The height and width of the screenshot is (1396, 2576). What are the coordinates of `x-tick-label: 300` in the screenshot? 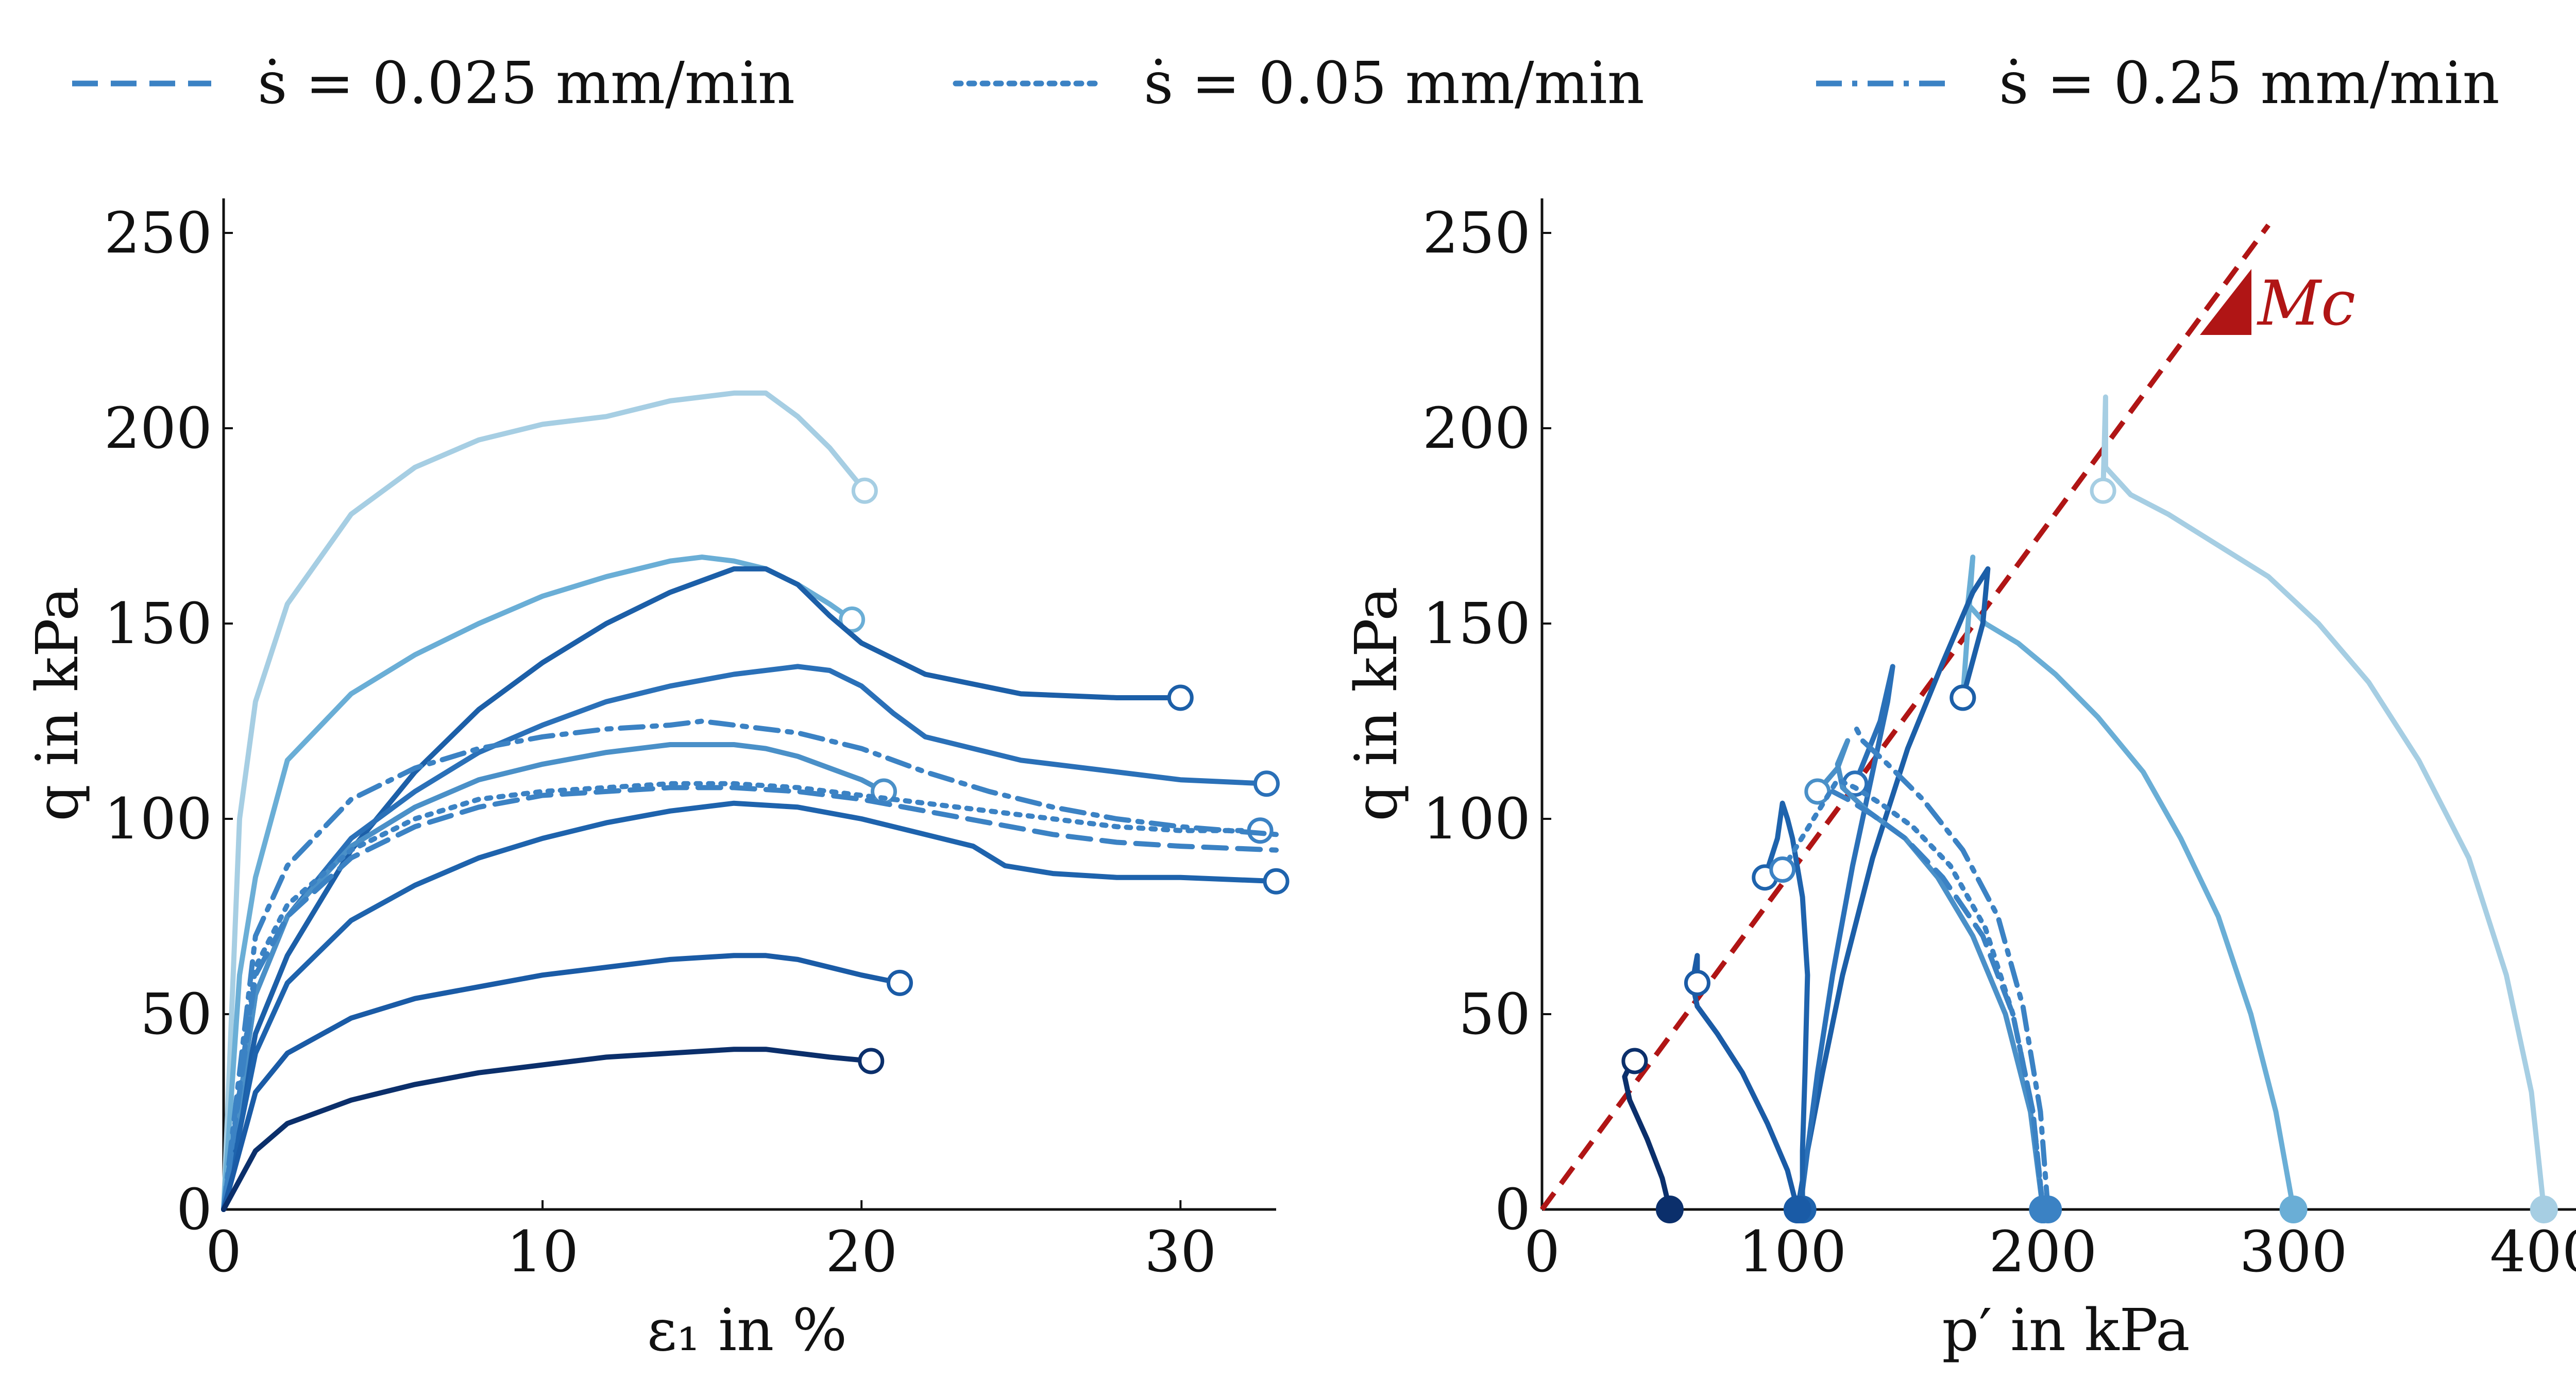 It's located at (2294, 1252).